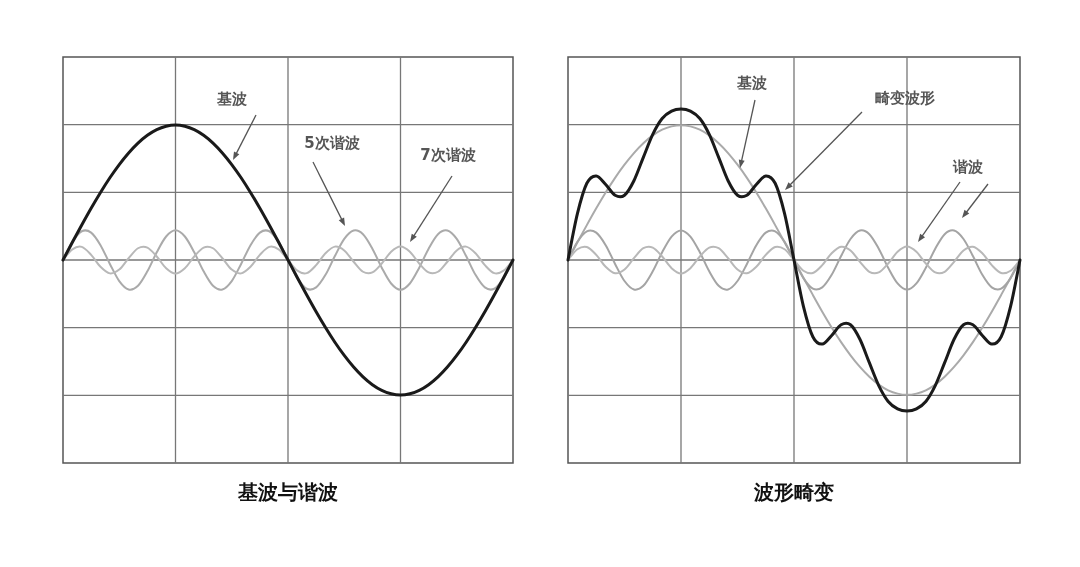 This screenshot has height=567, width=1080. What do you see at coordinates (967, 167) in the screenshot?
I see `annotation: 谐波` at bounding box center [967, 167].